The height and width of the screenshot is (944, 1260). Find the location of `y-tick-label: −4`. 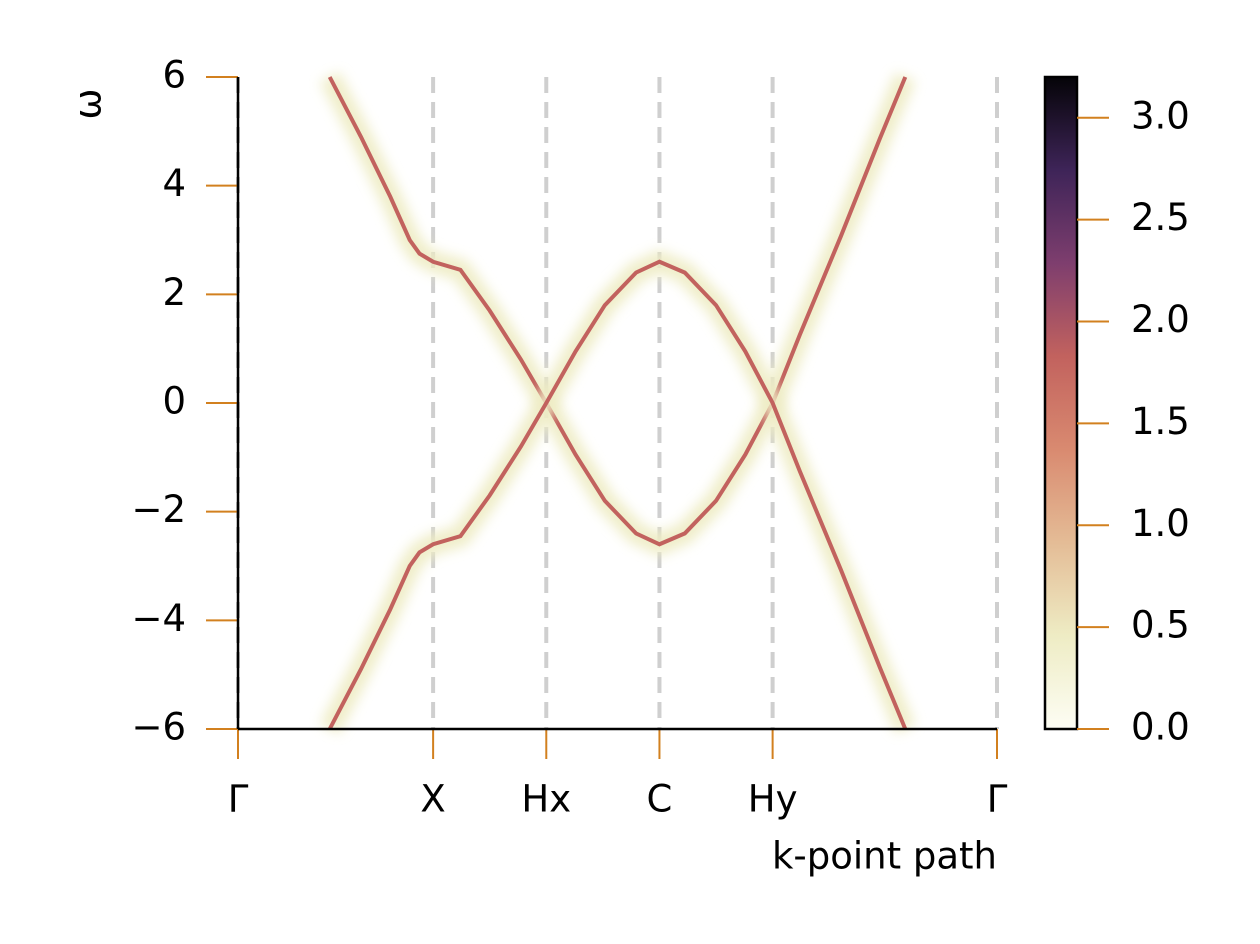

y-tick-label: −4 is located at coordinates (158, 618).